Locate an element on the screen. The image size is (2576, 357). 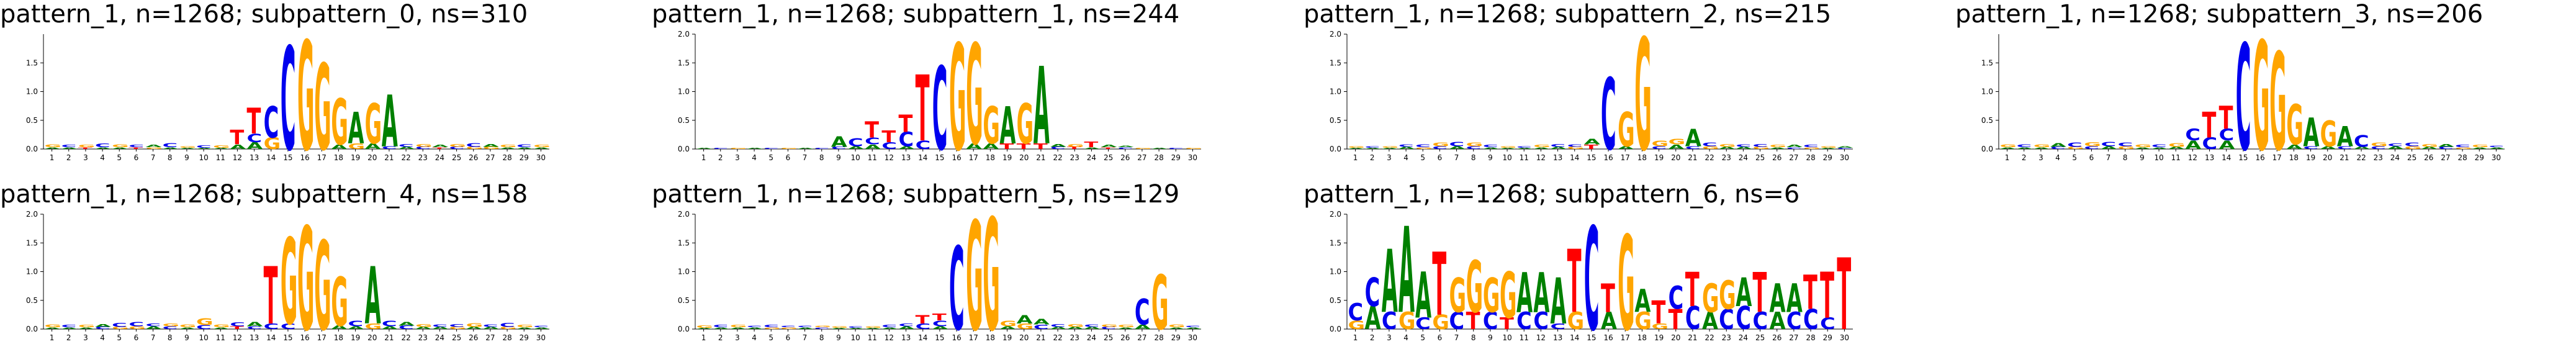
x-tick-label: 27 is located at coordinates (1793, 158).